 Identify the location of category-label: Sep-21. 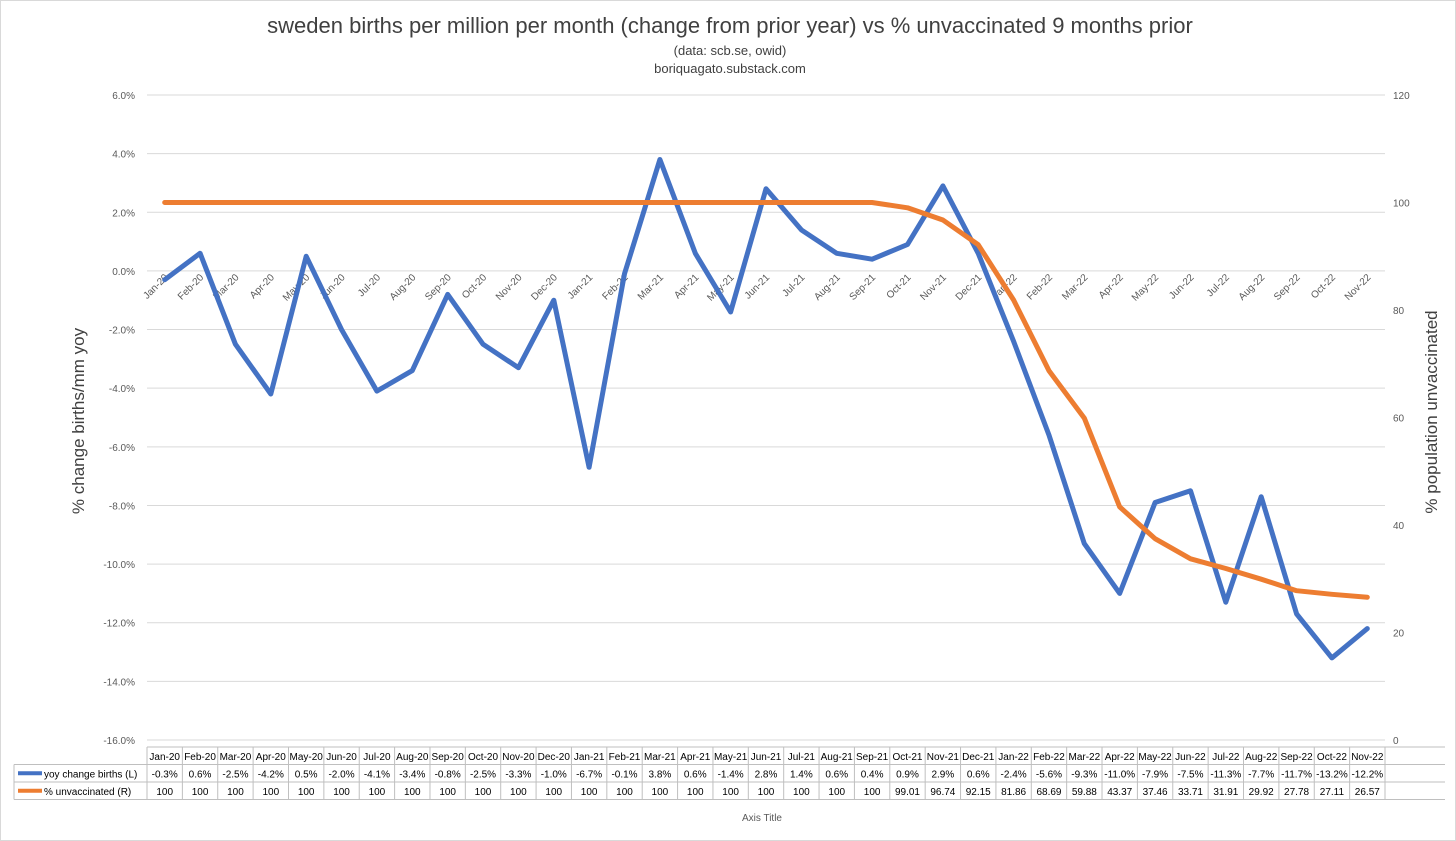
(863, 287).